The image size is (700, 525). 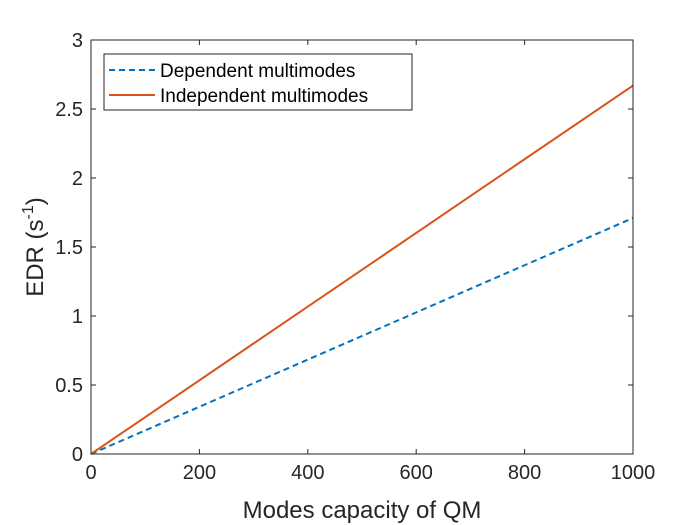 I want to click on legend-label-independent: Independent multimodes, so click(x=264, y=96).